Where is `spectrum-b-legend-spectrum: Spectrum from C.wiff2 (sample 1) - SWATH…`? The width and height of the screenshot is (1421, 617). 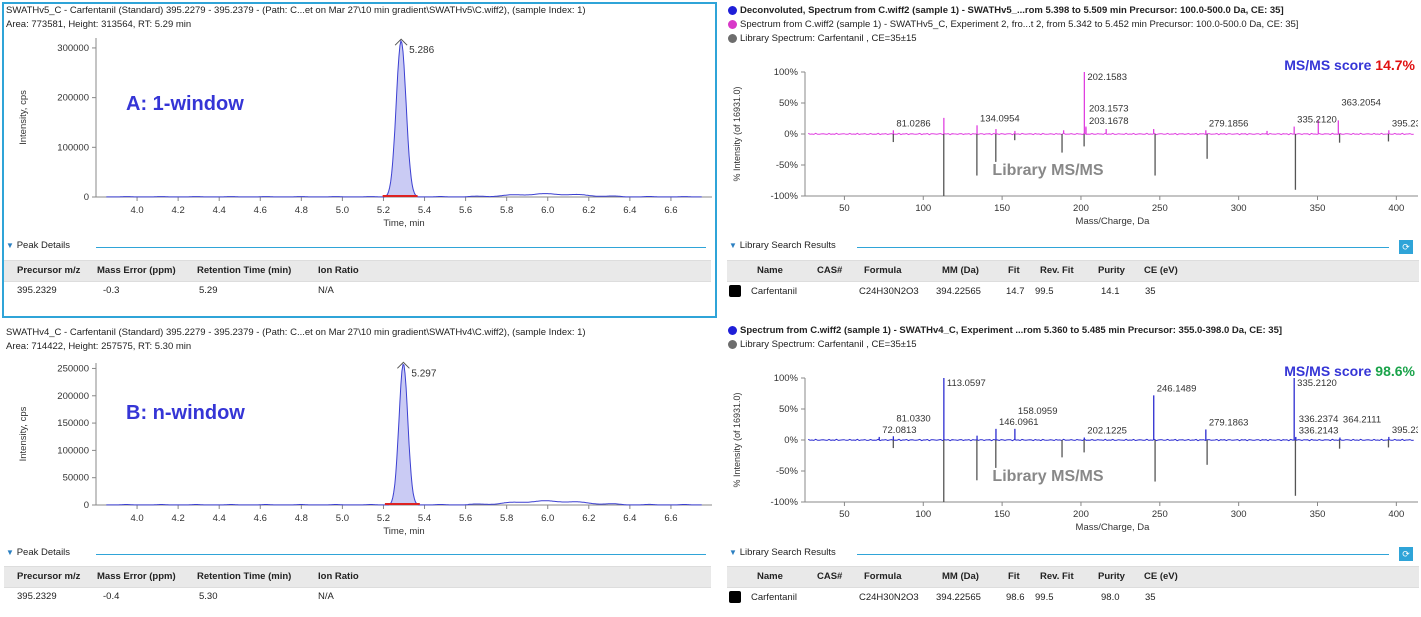
spectrum-b-legend-spectrum: Spectrum from C.wiff2 (sample 1) - SWATH… is located at coordinates (1005, 330).